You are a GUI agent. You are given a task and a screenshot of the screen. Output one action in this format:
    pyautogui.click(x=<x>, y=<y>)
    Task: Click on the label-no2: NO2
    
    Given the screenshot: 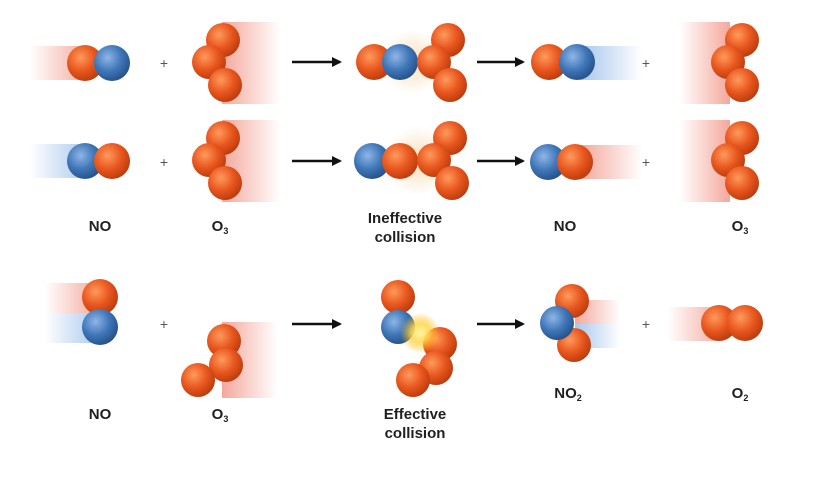 What is the action you would take?
    pyautogui.click(x=568, y=396)
    